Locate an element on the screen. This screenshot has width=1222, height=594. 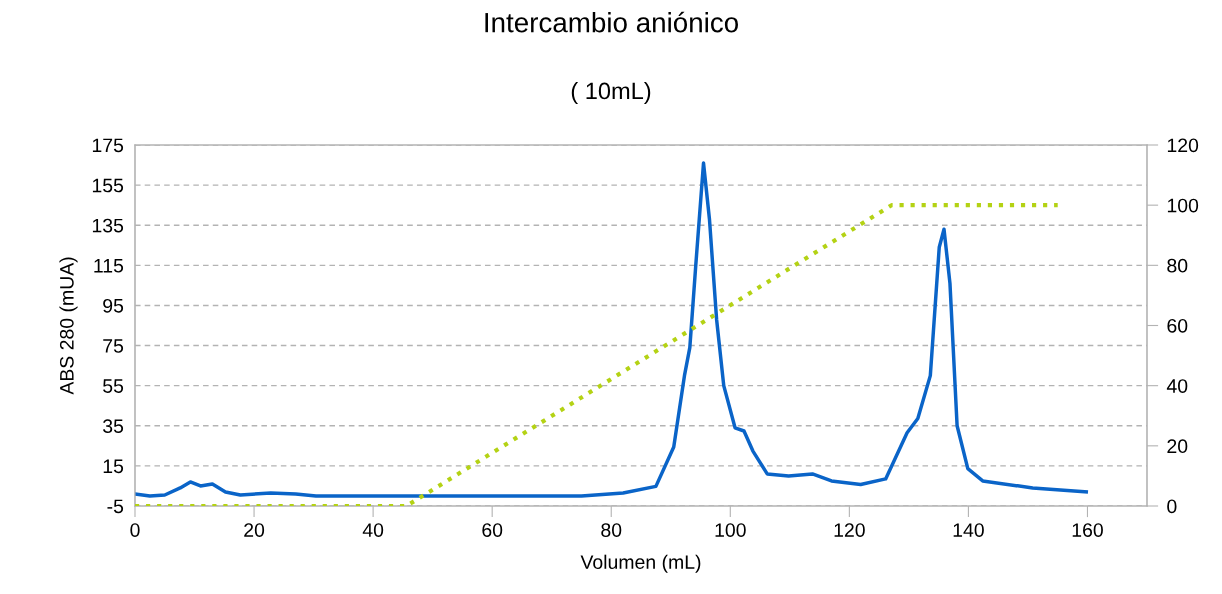
y-tick-label: 155 is located at coordinates (108, 185).